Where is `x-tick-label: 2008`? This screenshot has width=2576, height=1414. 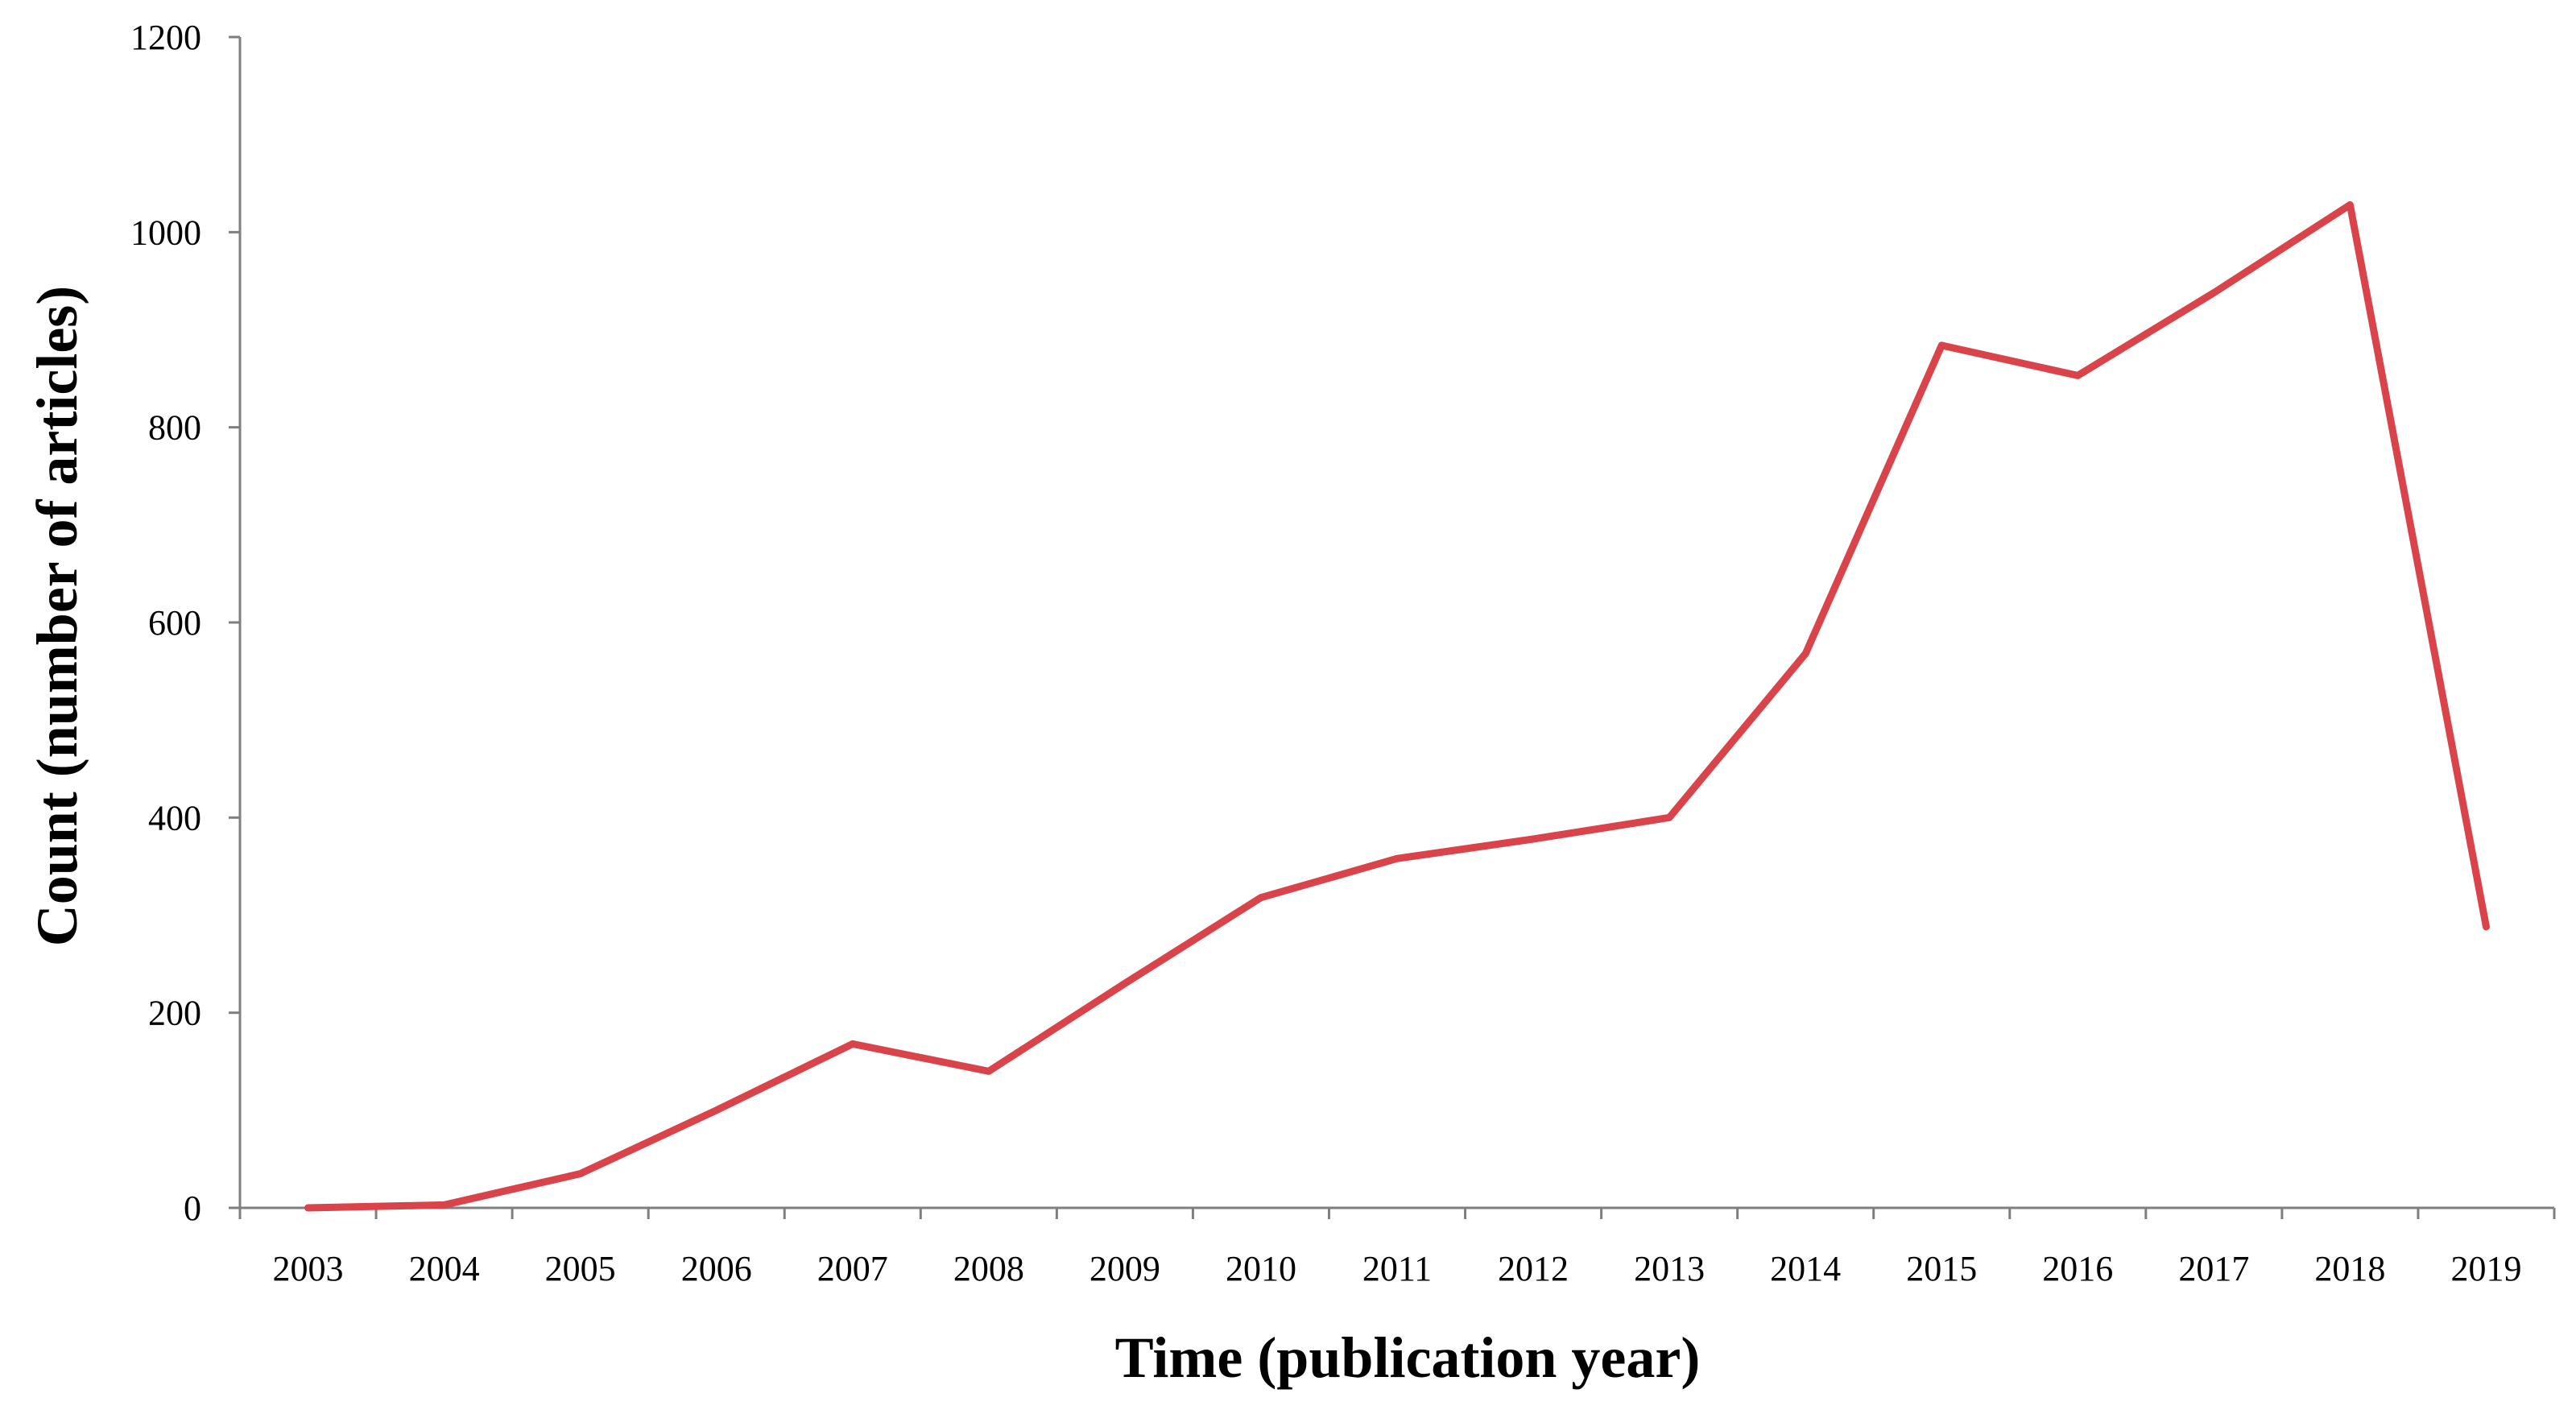
x-tick-label: 2008 is located at coordinates (988, 1268).